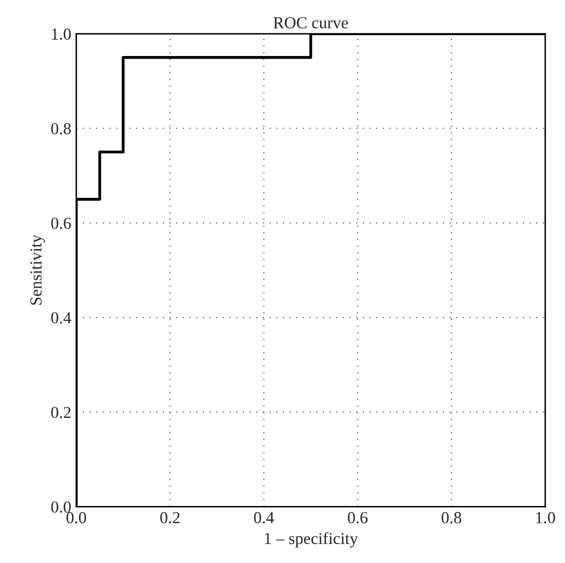 The image size is (565, 563). Describe the element at coordinates (170, 518) in the screenshot. I see `x-tick-label: 0.2` at that location.